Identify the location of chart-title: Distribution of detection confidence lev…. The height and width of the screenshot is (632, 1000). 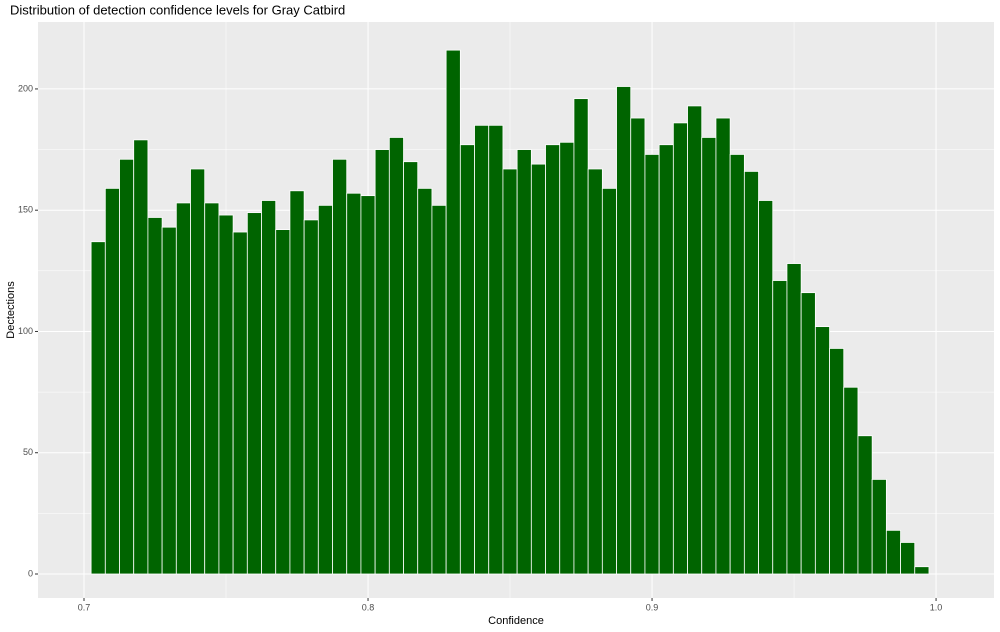
(177, 9).